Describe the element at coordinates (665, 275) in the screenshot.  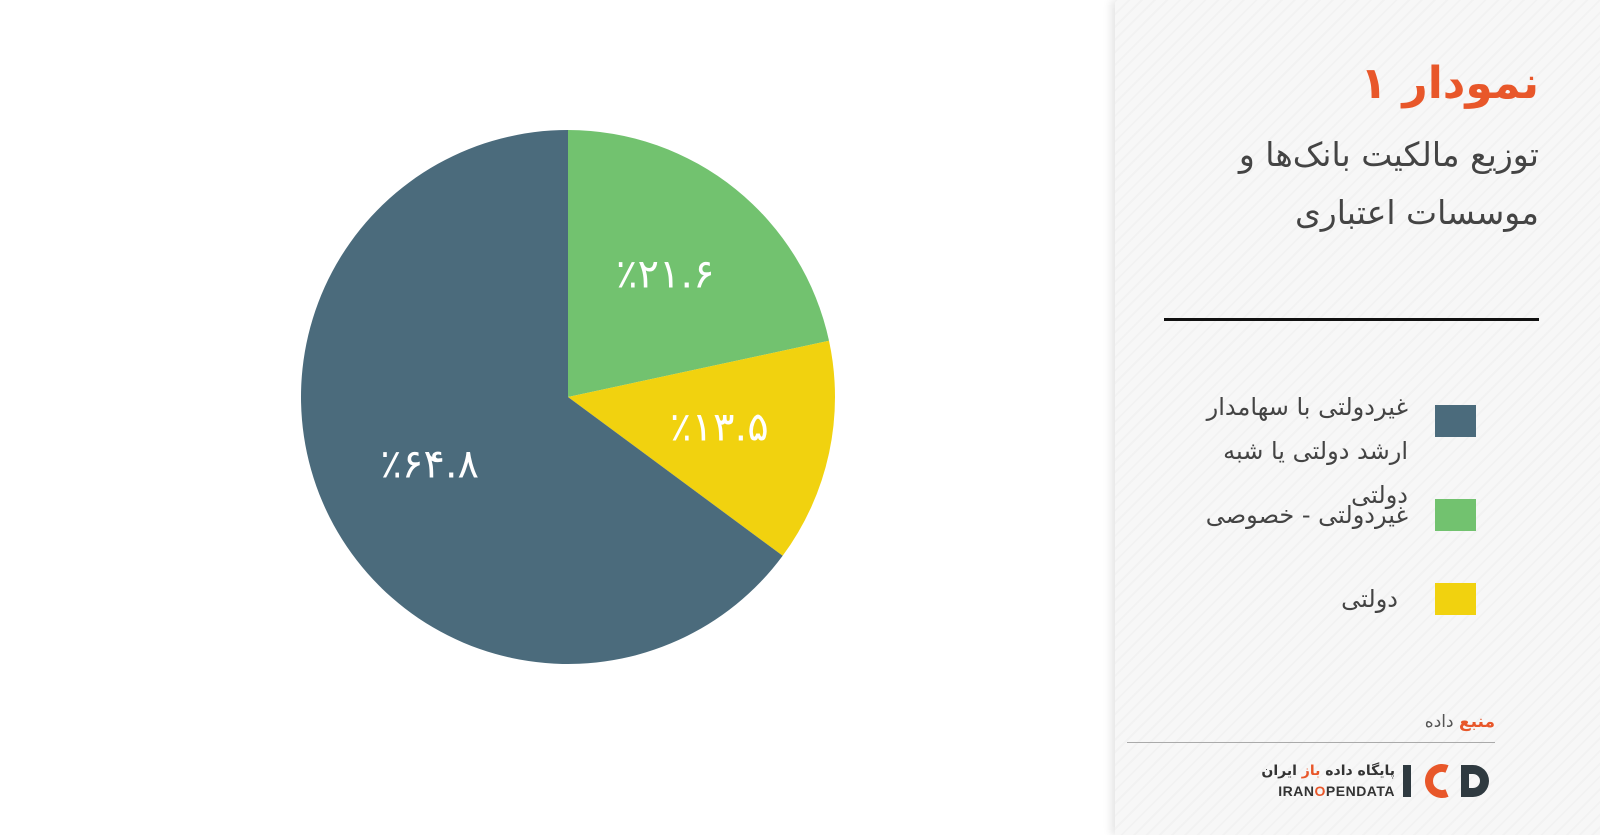
I see `pie-slice-label: ٪۲۱.۶` at that location.